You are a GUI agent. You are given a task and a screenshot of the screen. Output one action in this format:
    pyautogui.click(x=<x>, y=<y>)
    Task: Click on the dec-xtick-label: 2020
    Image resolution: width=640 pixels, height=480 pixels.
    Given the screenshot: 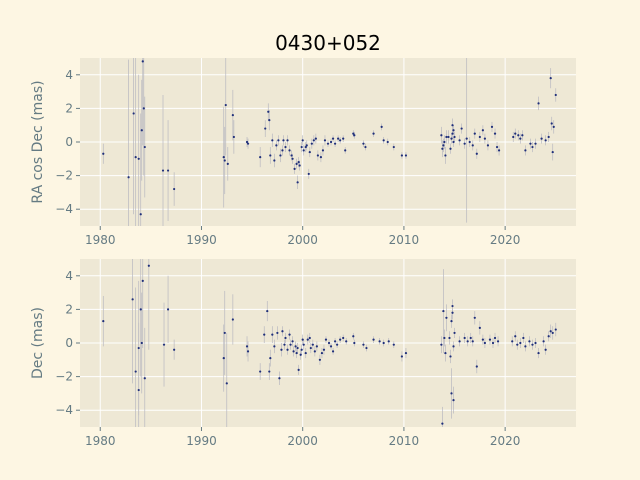 What is the action you would take?
    pyautogui.click(x=505, y=441)
    